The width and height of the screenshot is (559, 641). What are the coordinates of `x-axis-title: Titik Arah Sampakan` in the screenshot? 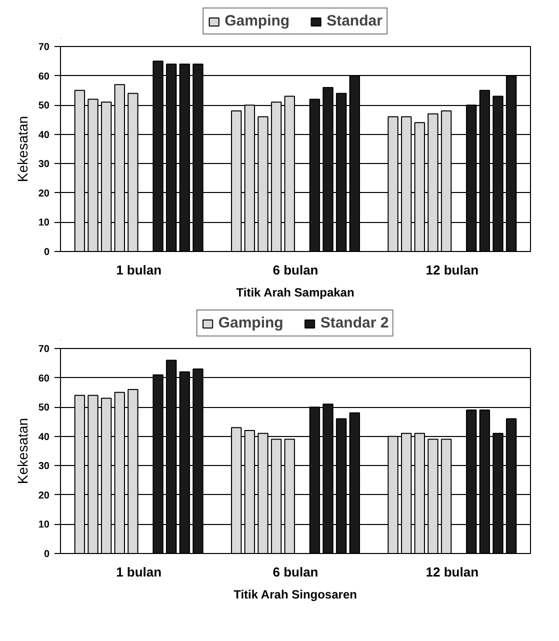 It's located at (295, 293).